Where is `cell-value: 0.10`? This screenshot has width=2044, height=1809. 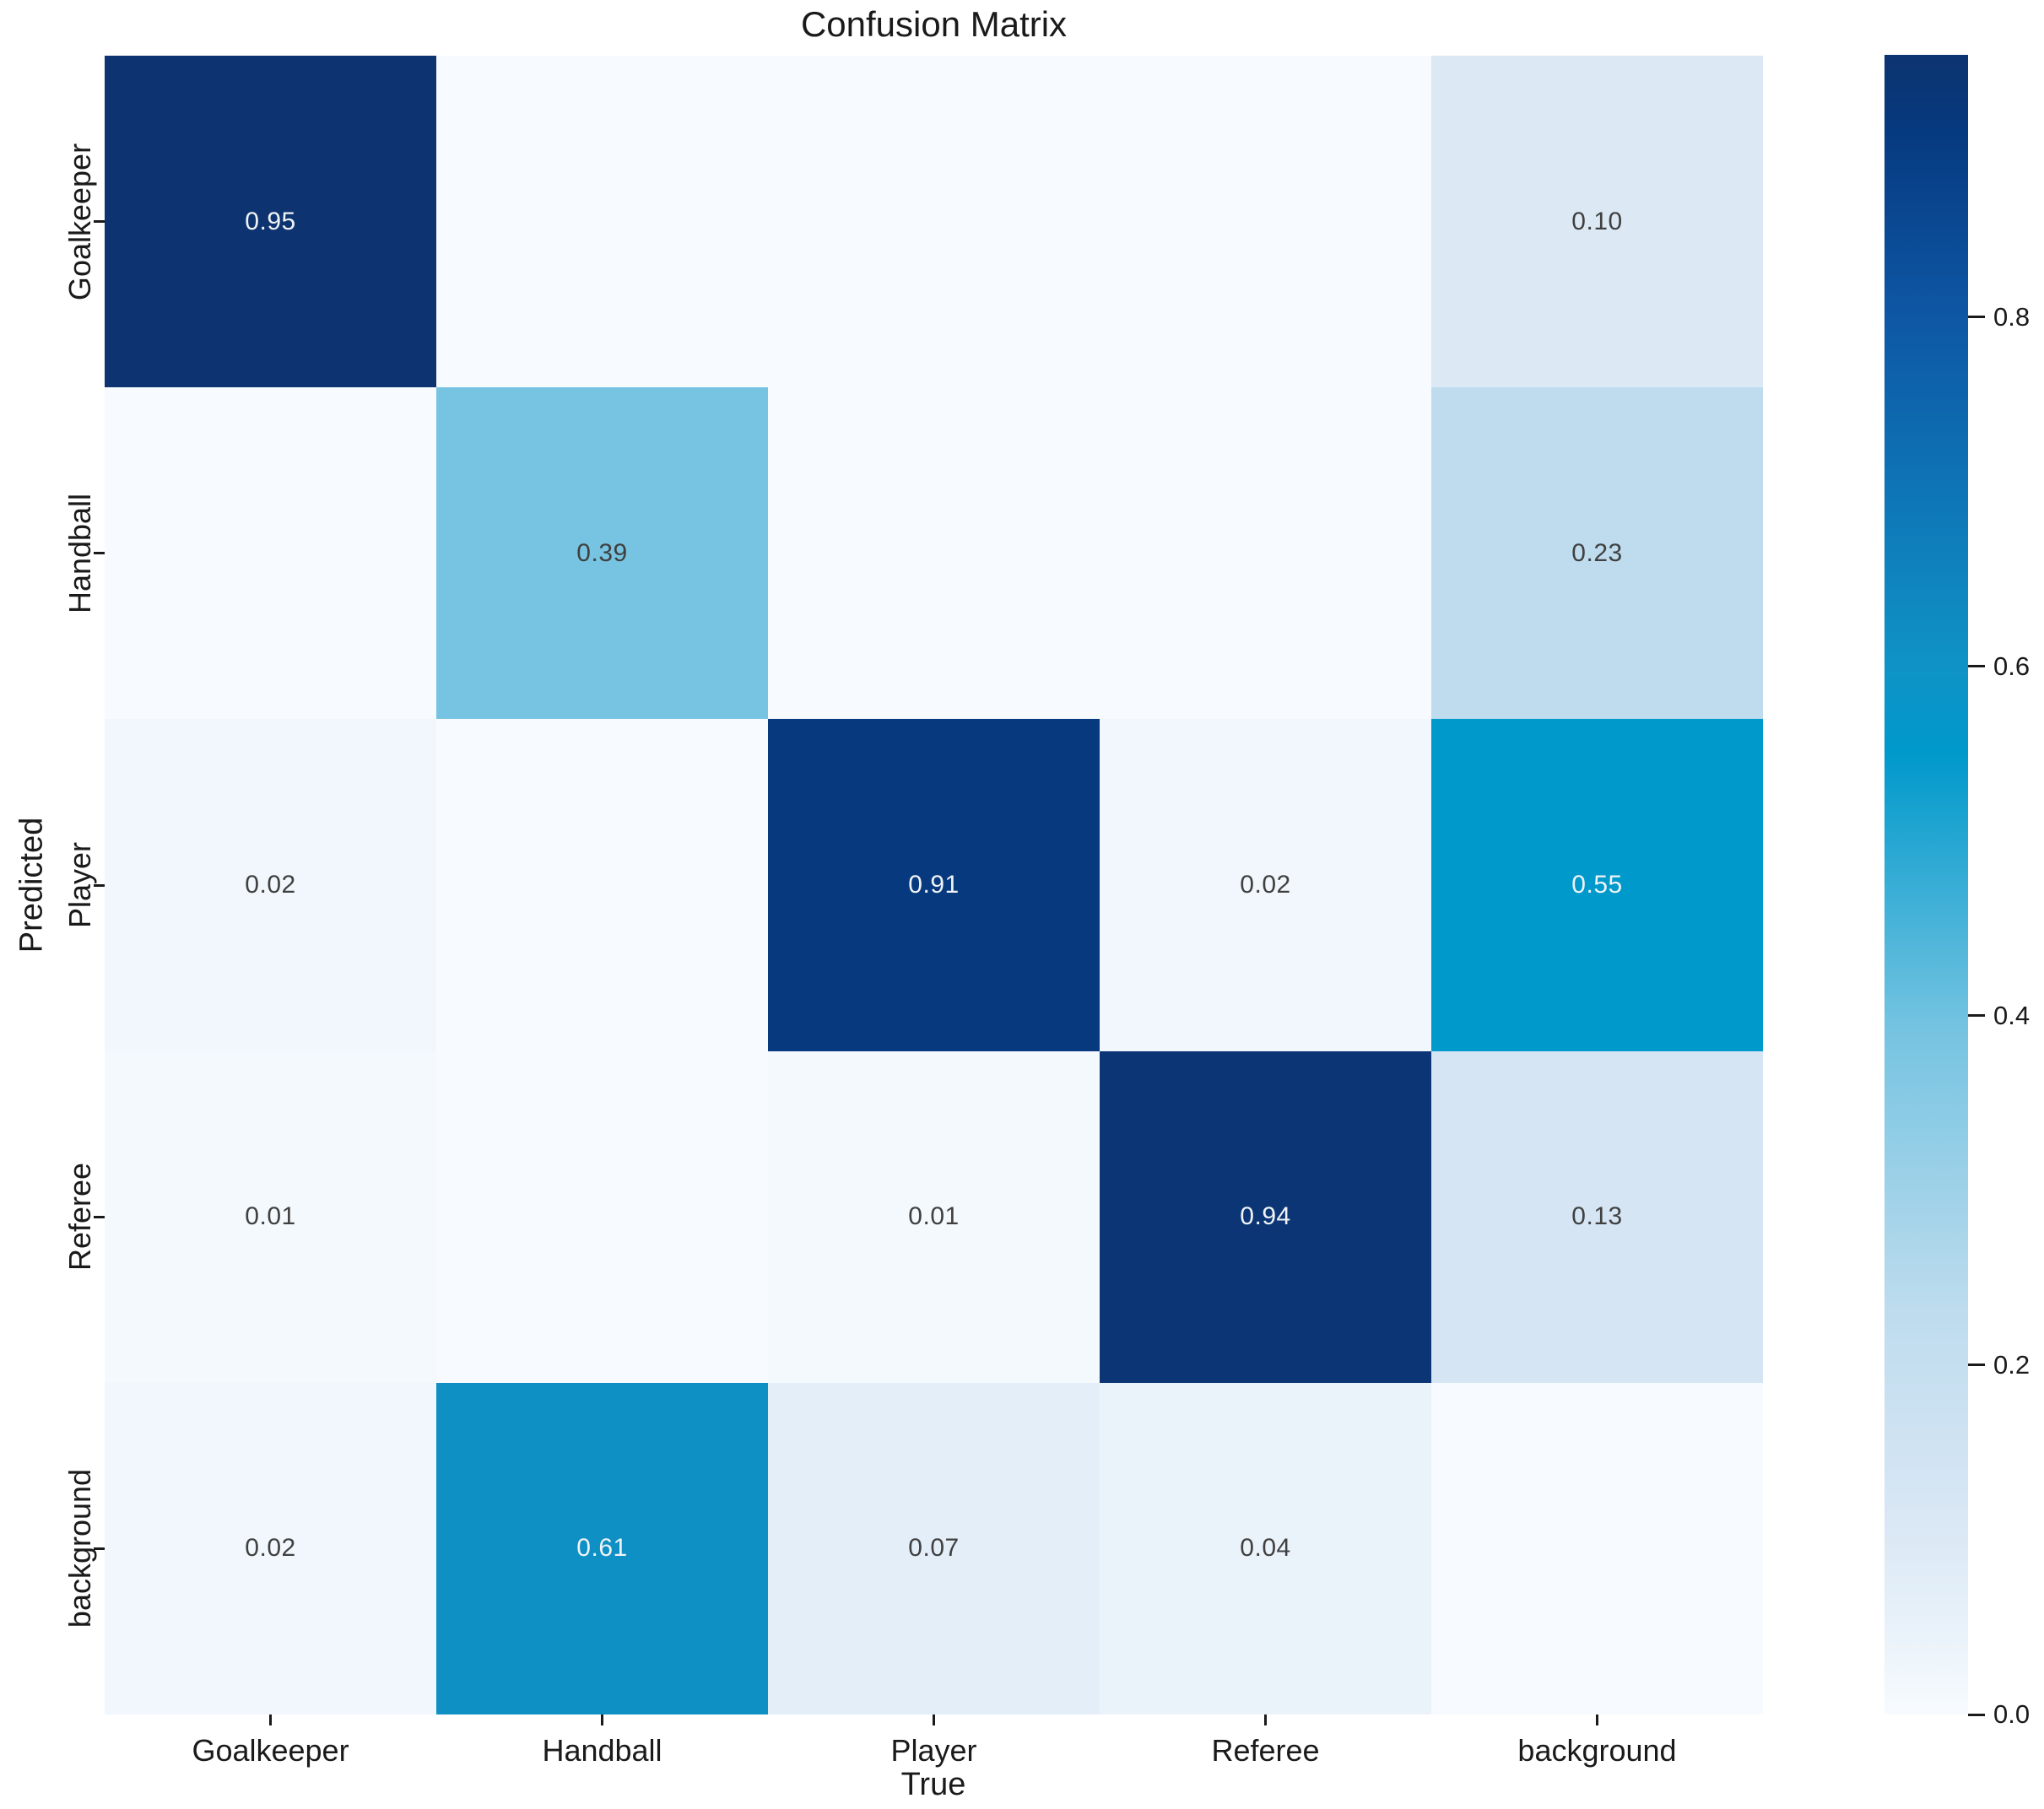 cell-value: 0.10 is located at coordinates (1597, 221).